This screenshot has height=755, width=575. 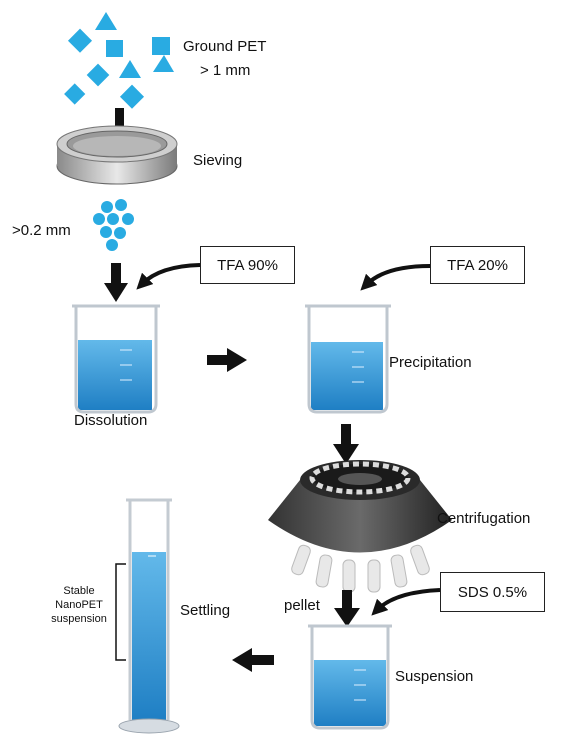 What do you see at coordinates (302, 605) in the screenshot?
I see `pellet-label: pellet` at bounding box center [302, 605].